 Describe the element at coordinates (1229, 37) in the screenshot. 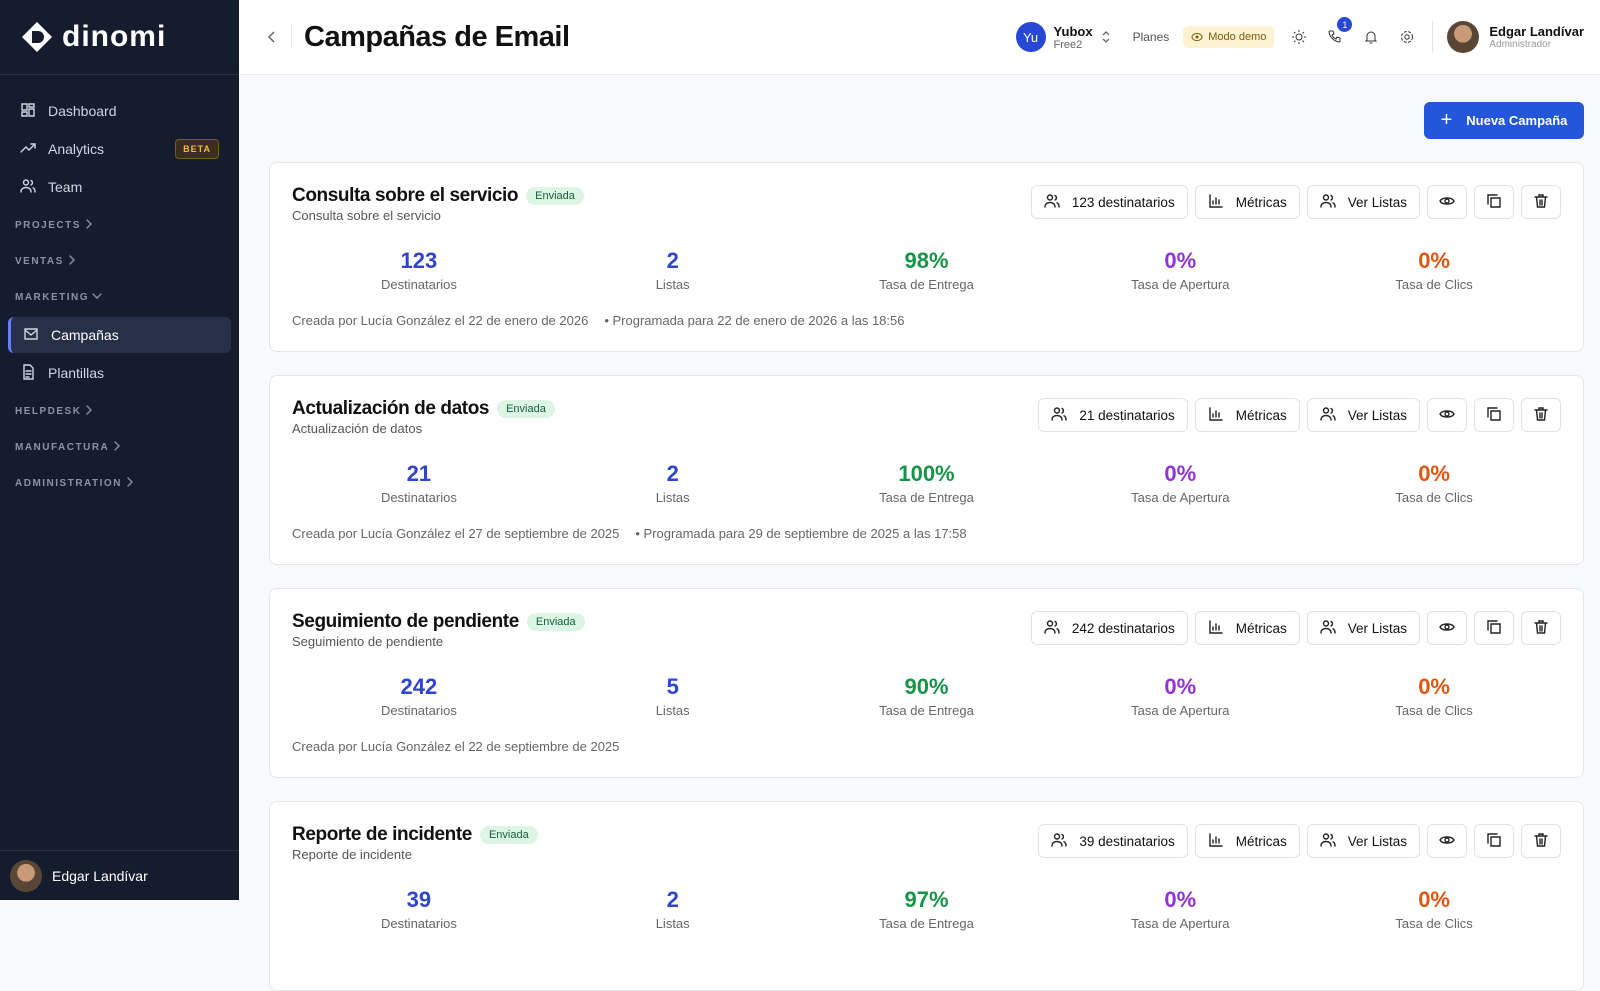

I see `demo-badge: Modo demo` at that location.